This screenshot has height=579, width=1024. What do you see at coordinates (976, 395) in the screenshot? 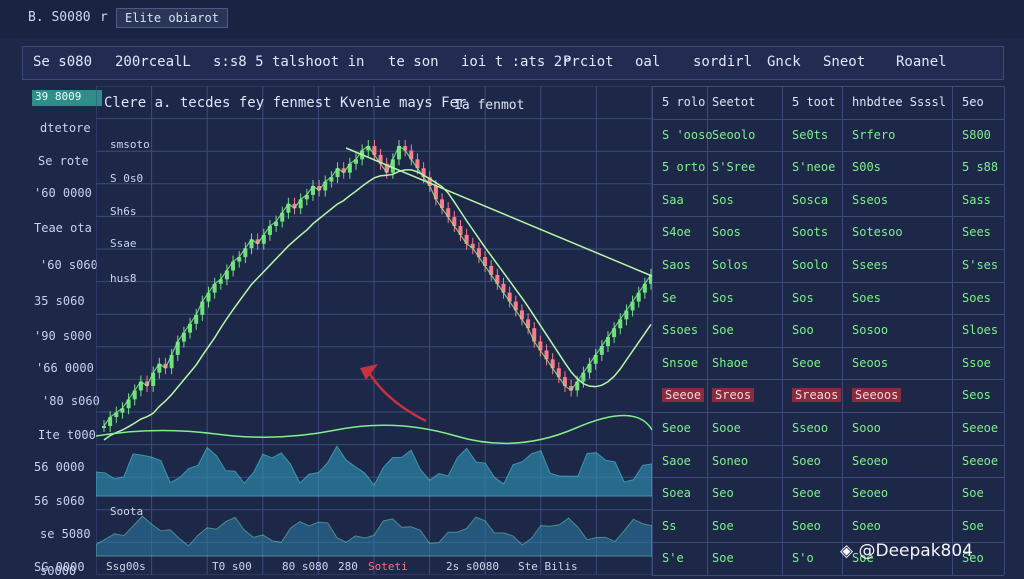
I see `table-cell: Seos` at bounding box center [976, 395].